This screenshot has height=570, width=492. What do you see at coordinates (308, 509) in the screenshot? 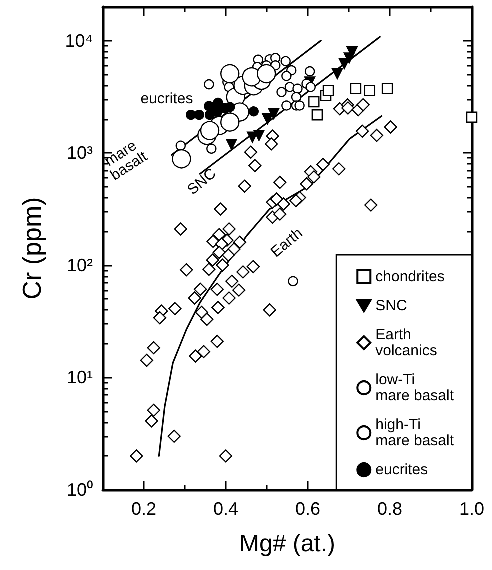
I see `x-tick-label: 0.6` at bounding box center [308, 509].